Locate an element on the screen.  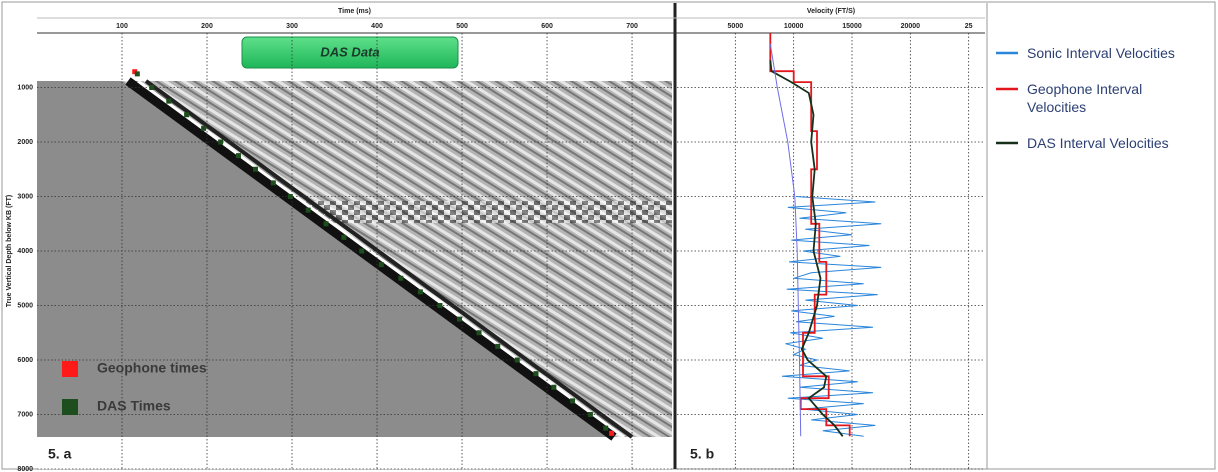
y-tick-label: 8000 is located at coordinates (25, 469).